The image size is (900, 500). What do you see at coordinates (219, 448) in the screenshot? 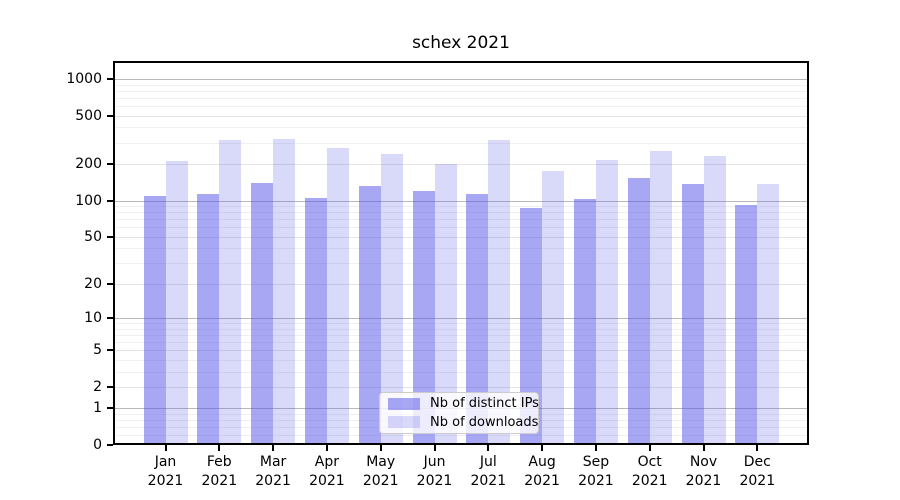
I see `x-tick-mark-feb-2021` at bounding box center [219, 448].